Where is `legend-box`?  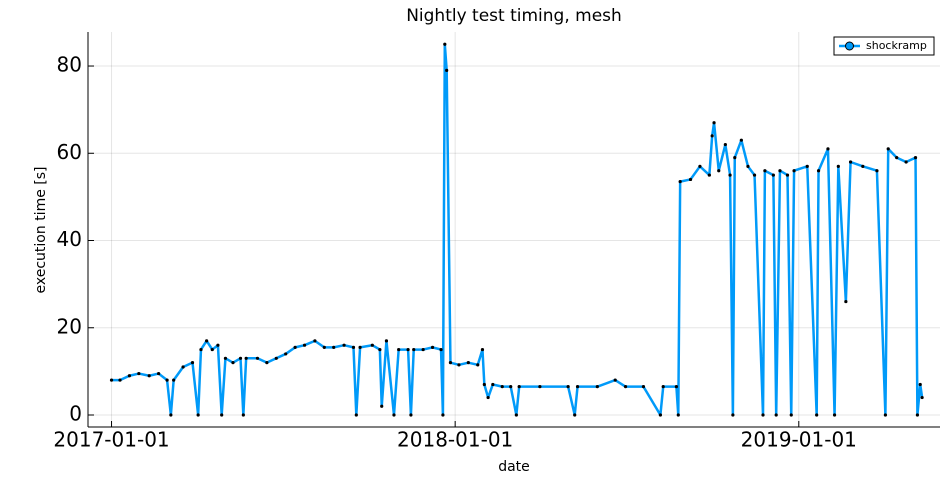 legend-box is located at coordinates (884, 46).